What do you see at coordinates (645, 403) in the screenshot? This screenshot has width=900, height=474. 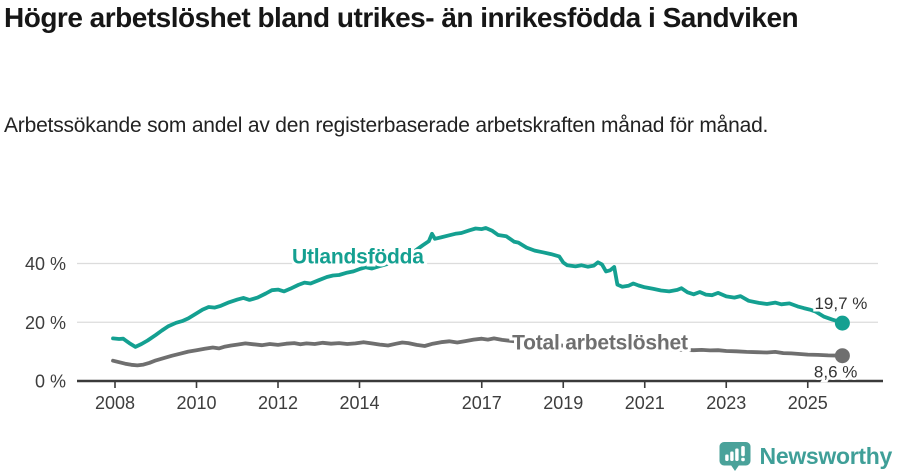 I see `x-axis-label: 2021` at bounding box center [645, 403].